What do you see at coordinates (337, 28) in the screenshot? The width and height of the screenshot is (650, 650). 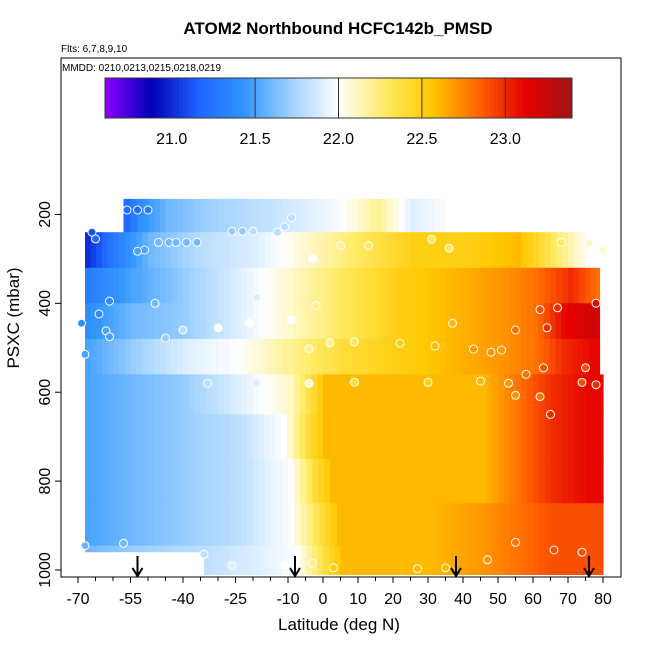 I see `chart-title: ATOM2 Northbound HCFC142b_PMSD` at bounding box center [337, 28].